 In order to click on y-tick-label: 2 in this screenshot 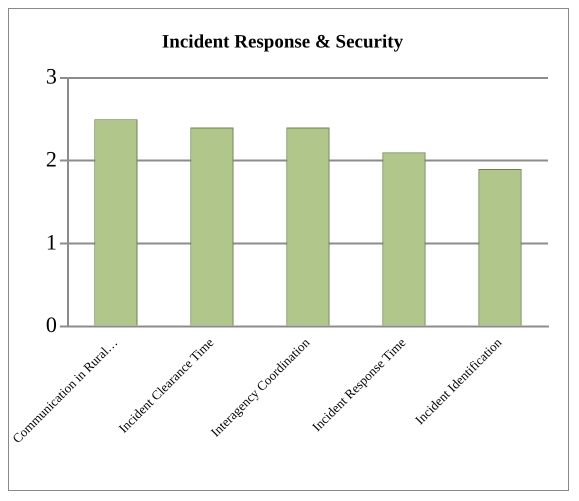, I will do `click(51, 159)`.